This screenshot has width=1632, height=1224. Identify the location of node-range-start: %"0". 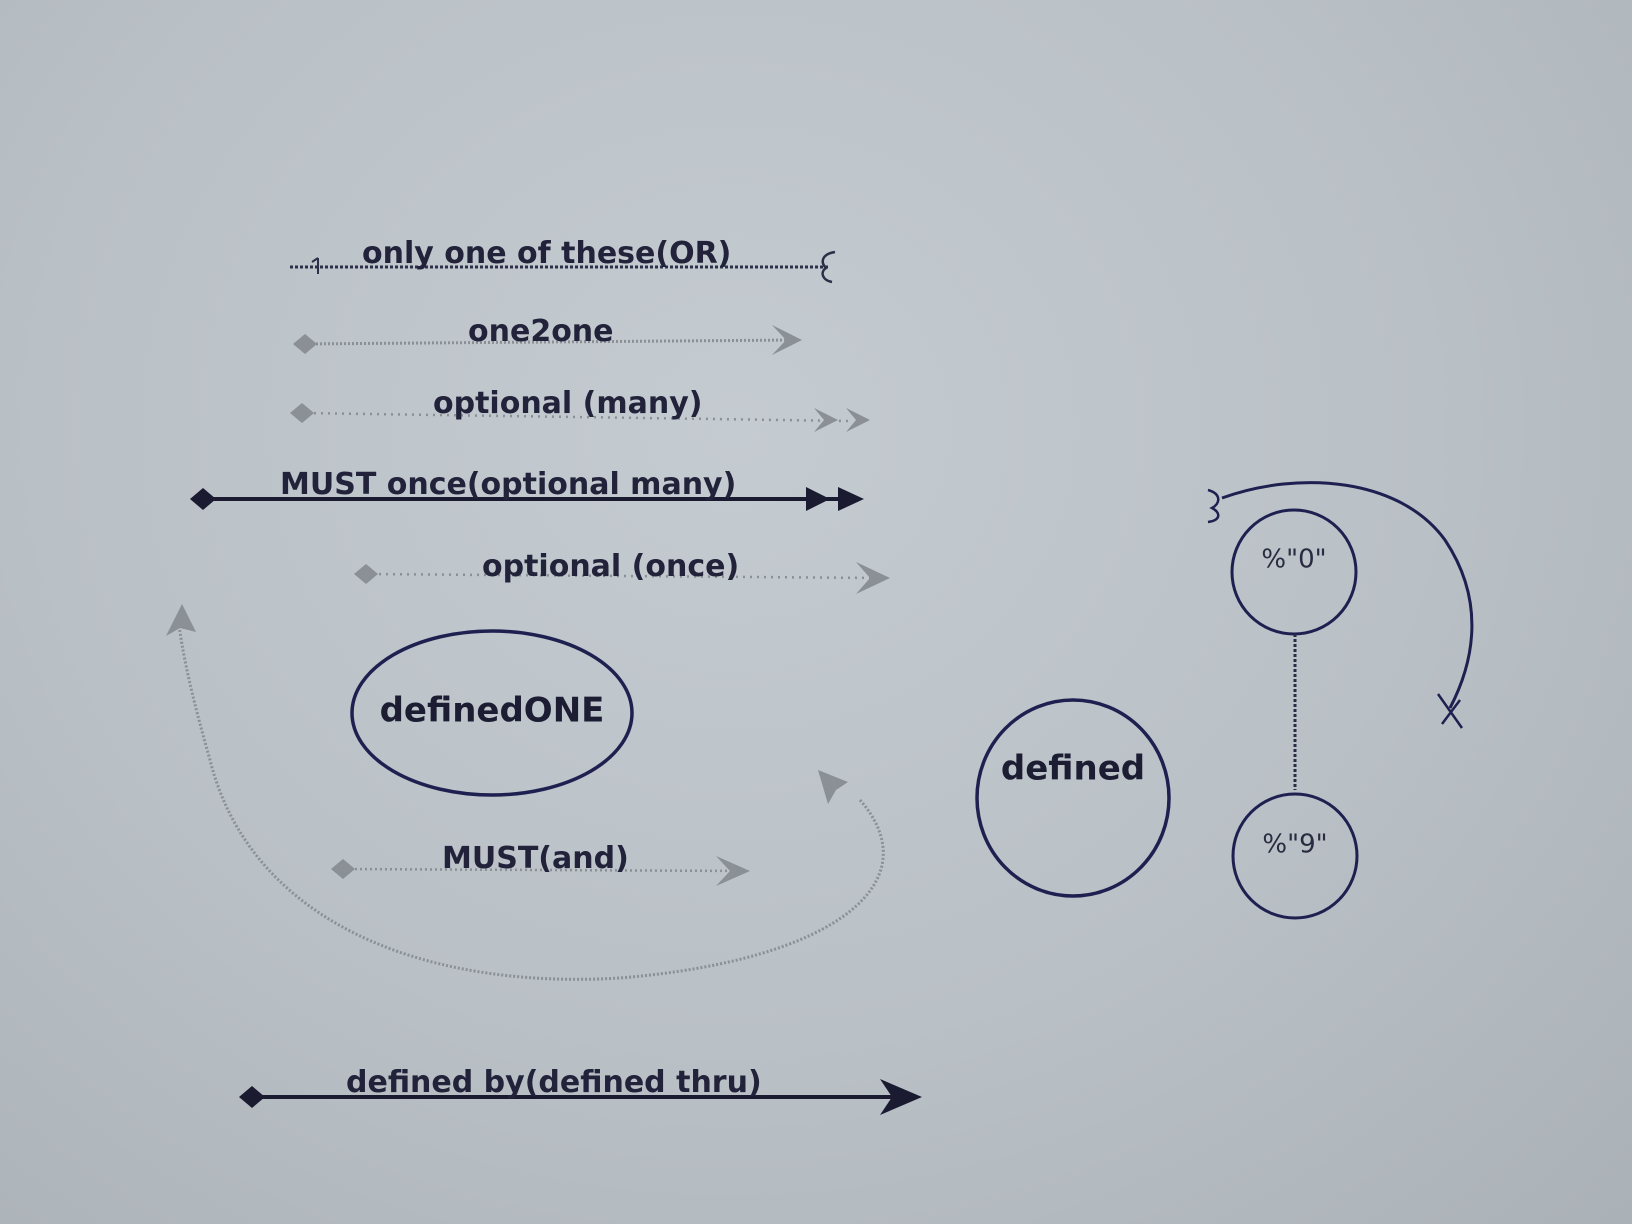
(1294, 572).